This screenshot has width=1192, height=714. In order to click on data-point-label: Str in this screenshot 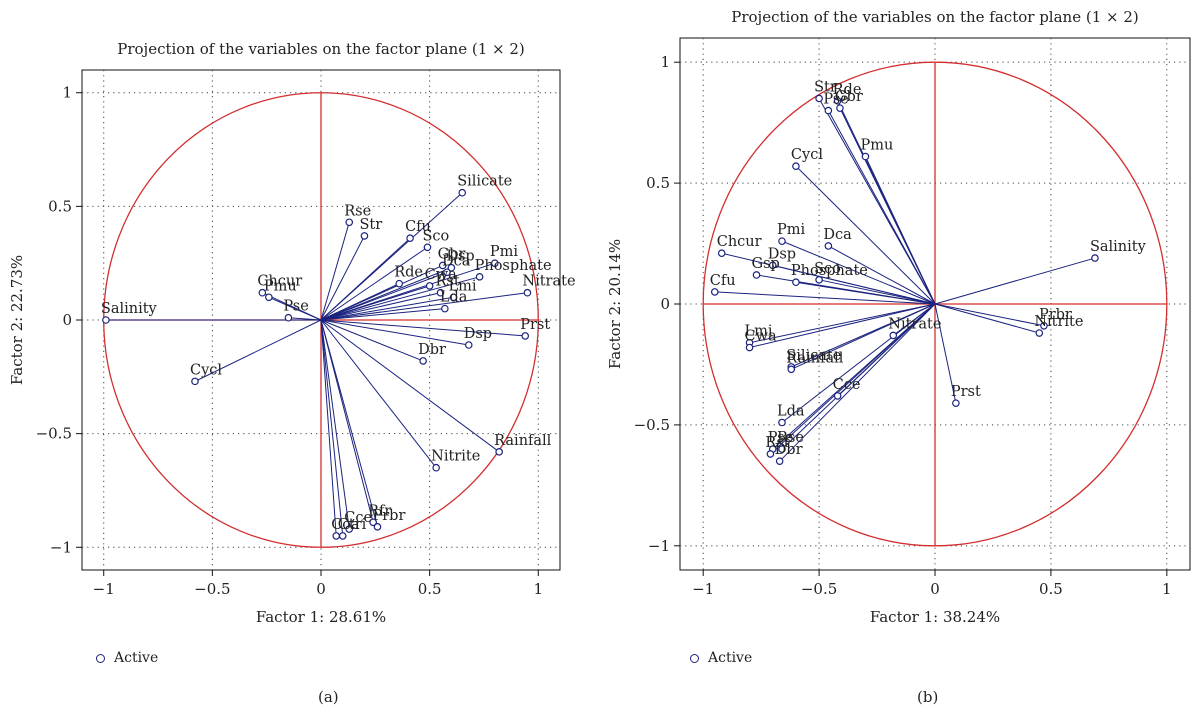, I will do `click(825, 87)`.